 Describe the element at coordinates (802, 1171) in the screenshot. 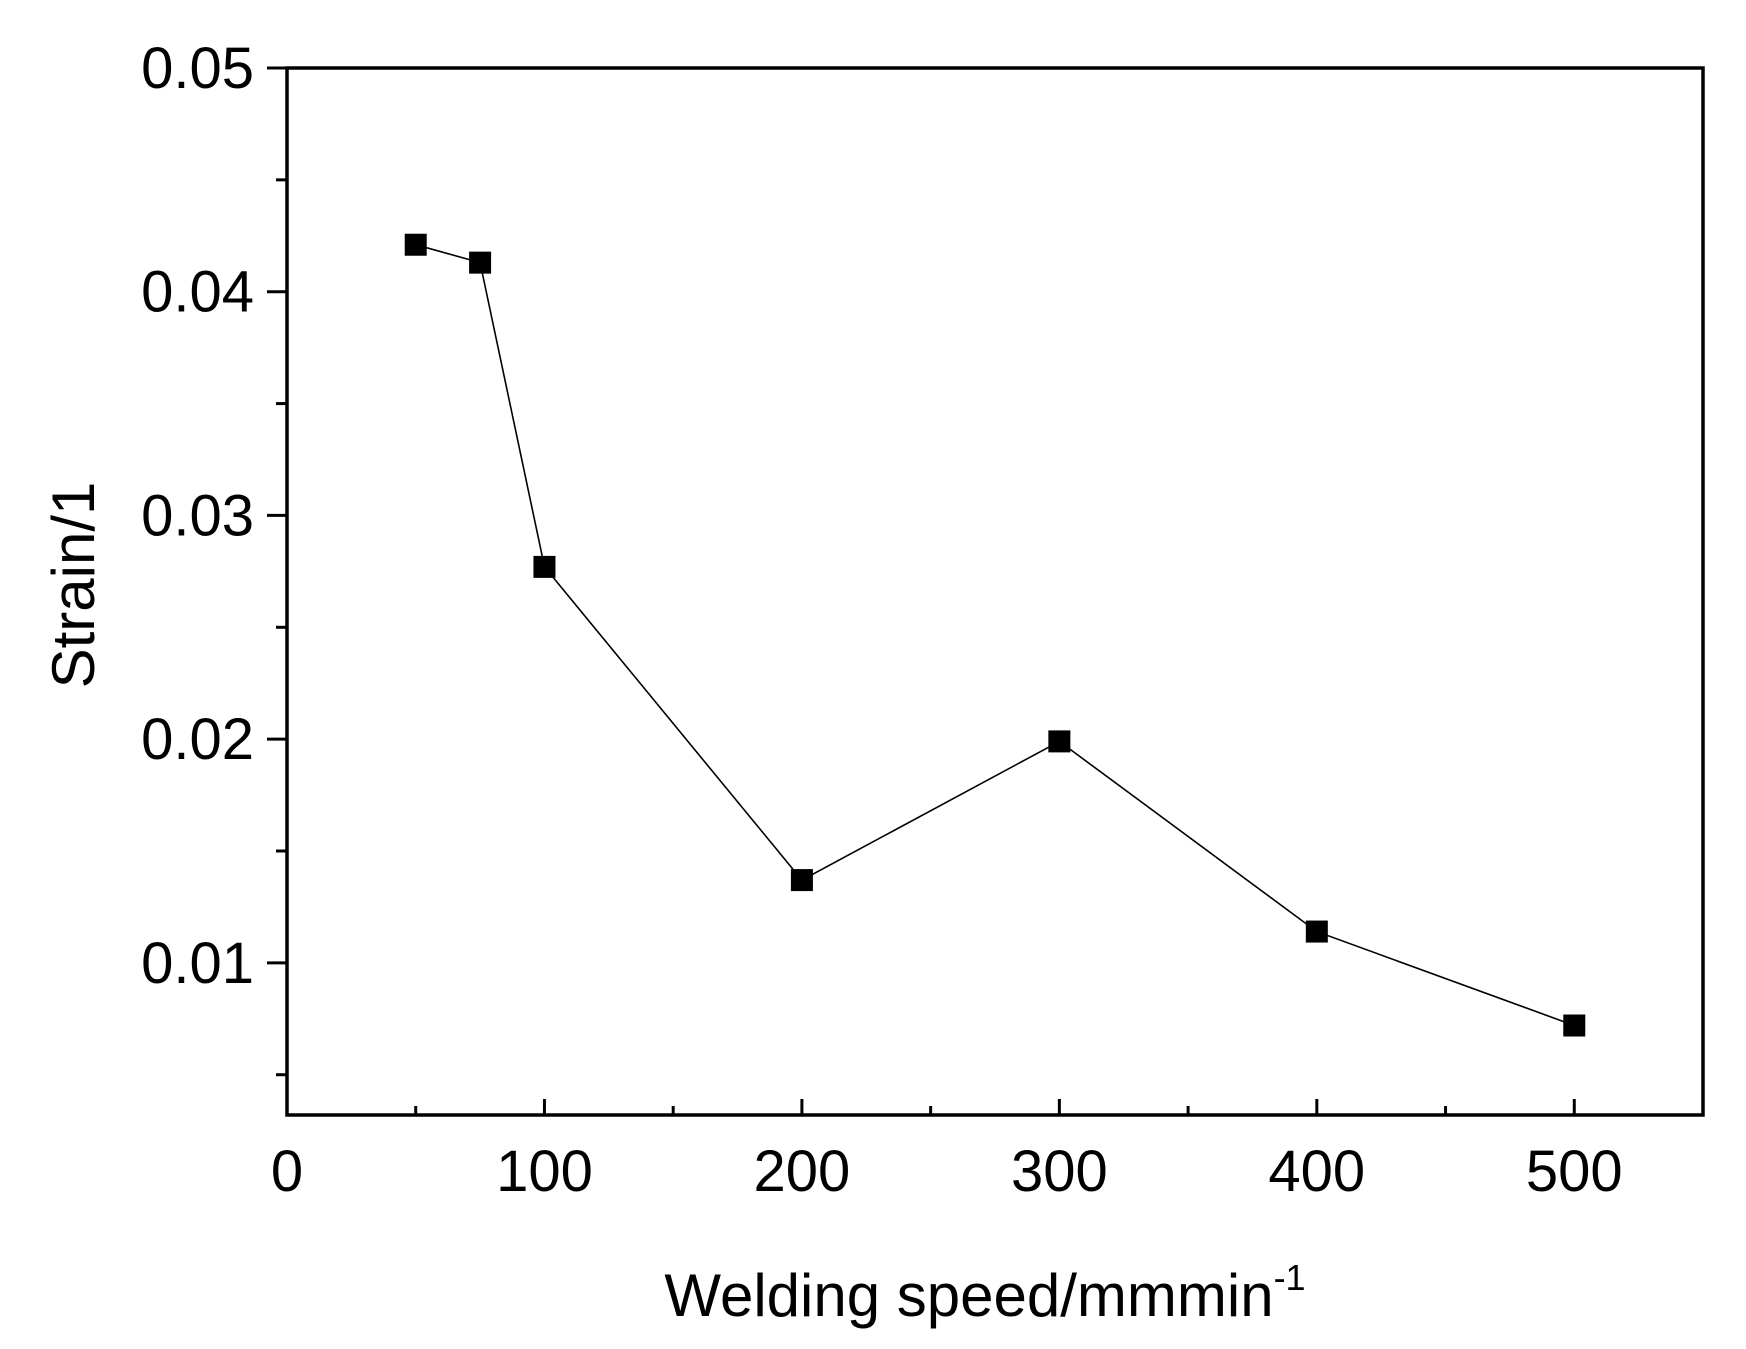

I see `x-tick-label: 200` at that location.